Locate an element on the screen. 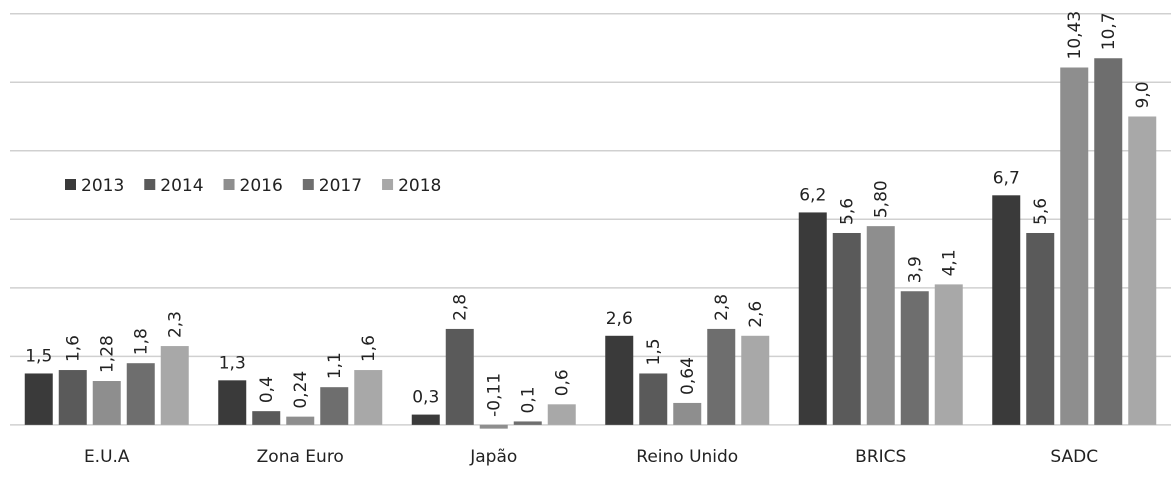 This screenshot has width=1171, height=487. value-label: 0,24 is located at coordinates (301, 390).